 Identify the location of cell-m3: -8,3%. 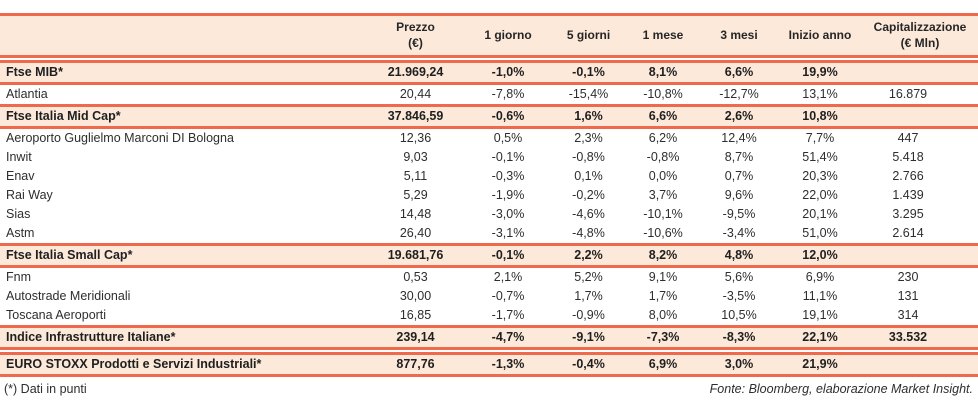
(739, 337).